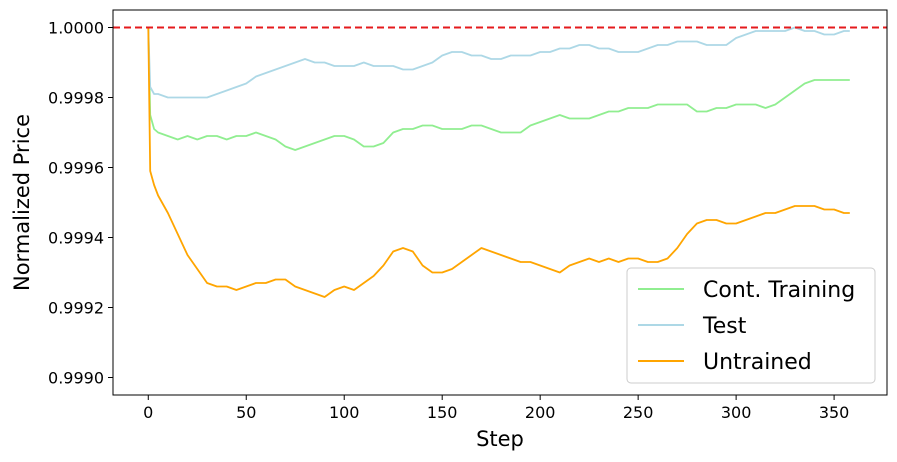  What do you see at coordinates (736, 412) in the screenshot?
I see `x-tick-label-6: 300` at bounding box center [736, 412].